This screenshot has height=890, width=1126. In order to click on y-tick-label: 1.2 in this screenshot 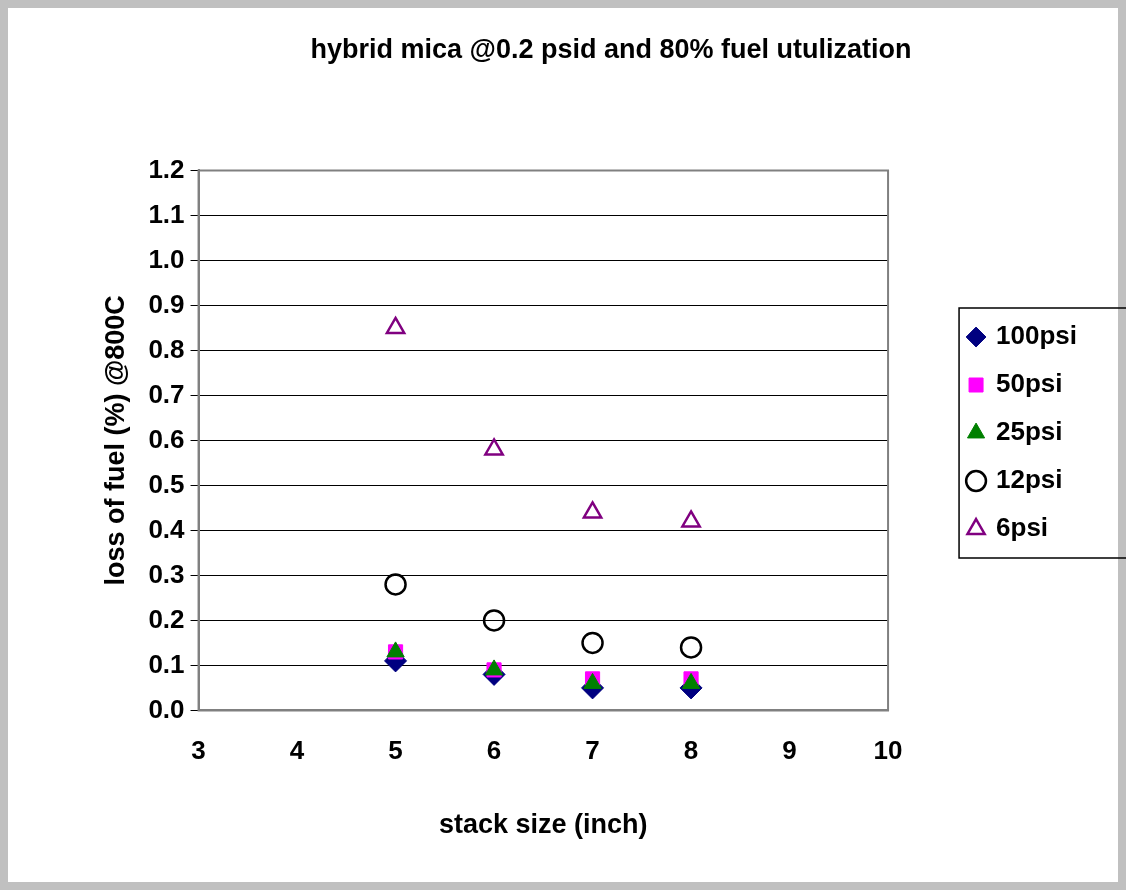, I will do `click(166, 168)`.